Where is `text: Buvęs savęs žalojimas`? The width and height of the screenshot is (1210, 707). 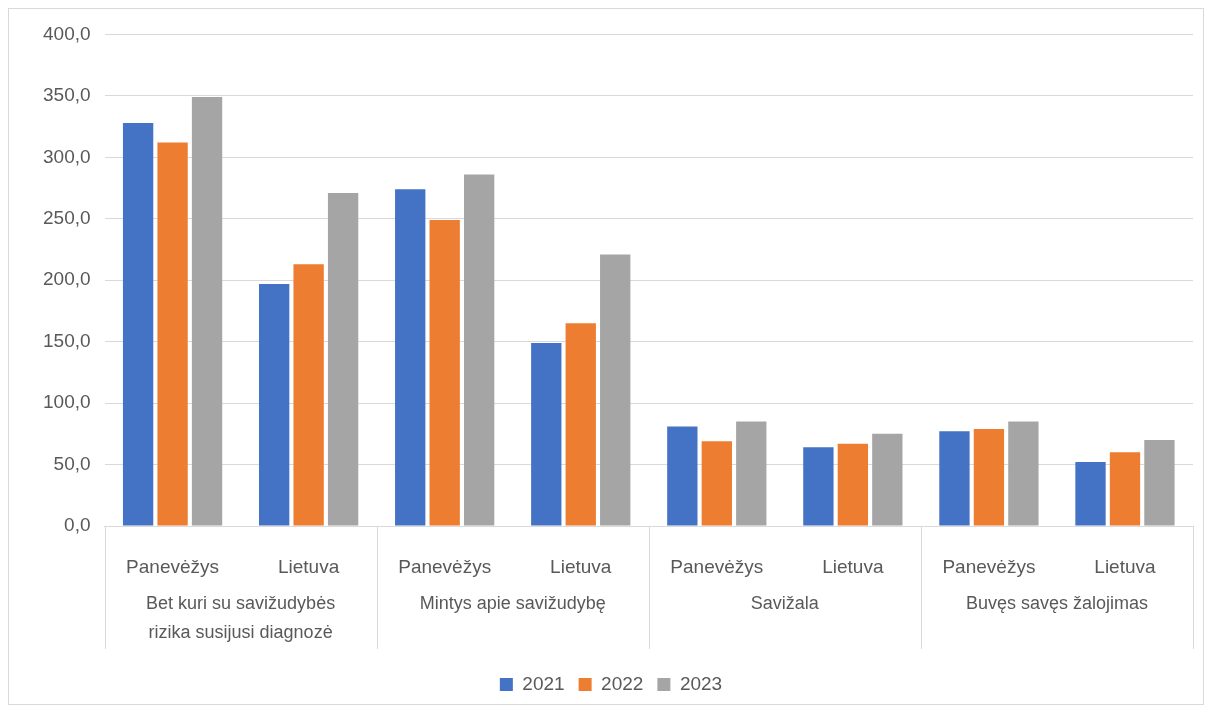
text: Buvęs savęs žalojimas is located at coordinates (1056, 602).